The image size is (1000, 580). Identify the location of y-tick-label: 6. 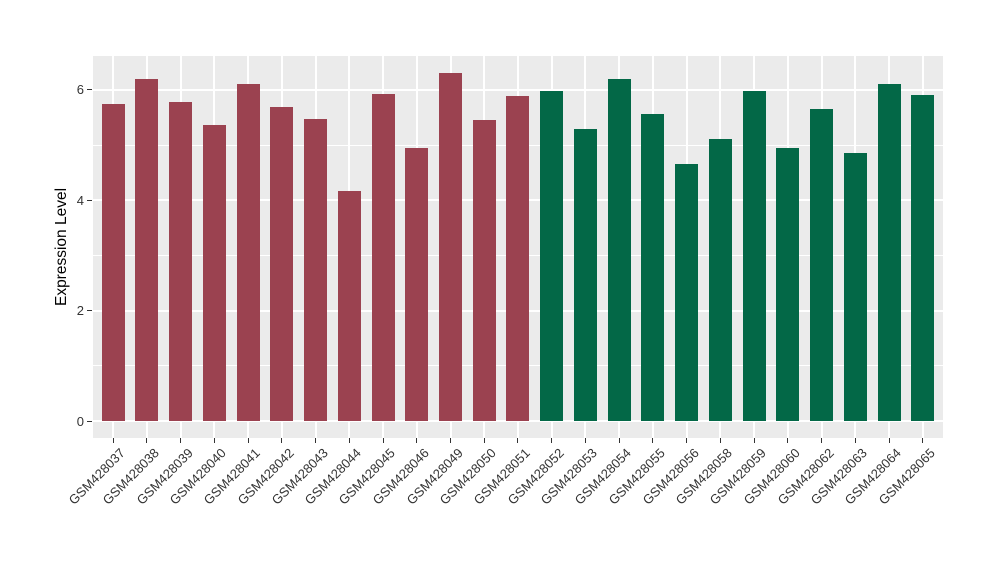
(80, 90).